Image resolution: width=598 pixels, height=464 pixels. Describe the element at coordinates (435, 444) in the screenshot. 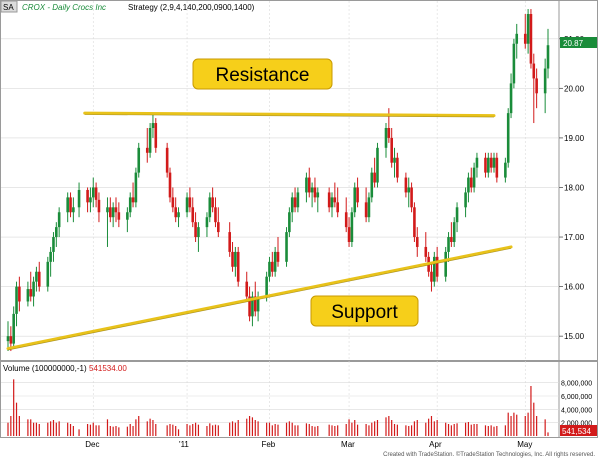

I see `date-tick-label: Apr` at that location.